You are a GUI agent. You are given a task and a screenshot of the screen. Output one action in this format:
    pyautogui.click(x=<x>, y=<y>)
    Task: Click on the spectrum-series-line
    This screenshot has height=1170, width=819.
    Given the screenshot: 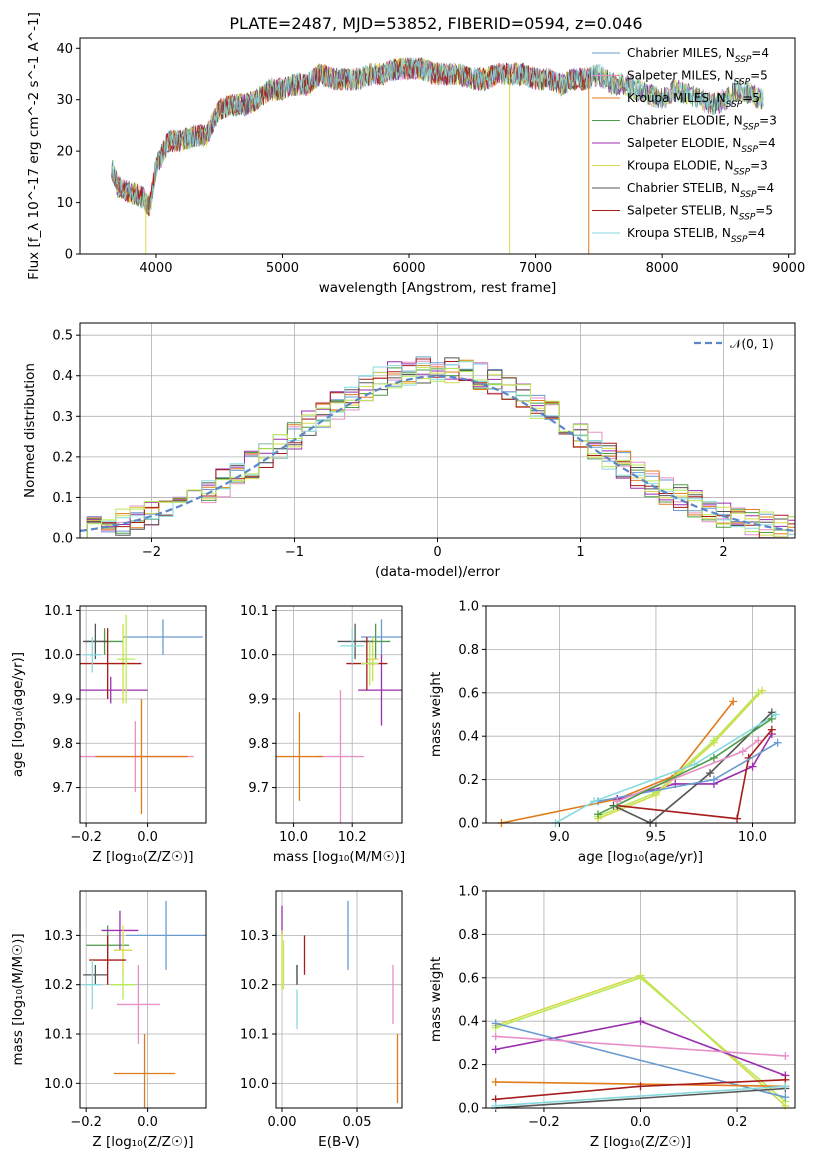 What is the action you would take?
    pyautogui.click(x=437, y=135)
    